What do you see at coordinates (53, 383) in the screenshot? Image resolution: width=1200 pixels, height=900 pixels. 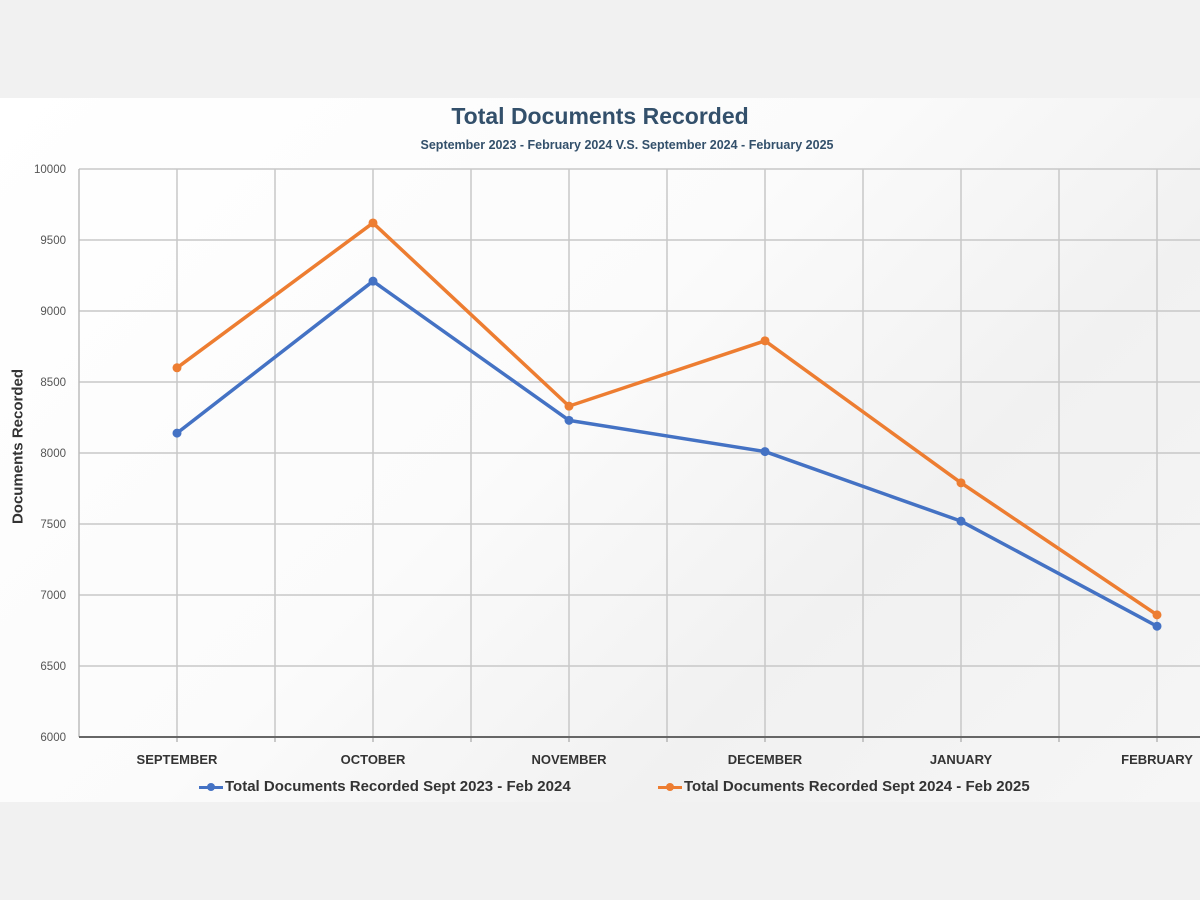 I see `y-tick-label: 8500` at bounding box center [53, 383].